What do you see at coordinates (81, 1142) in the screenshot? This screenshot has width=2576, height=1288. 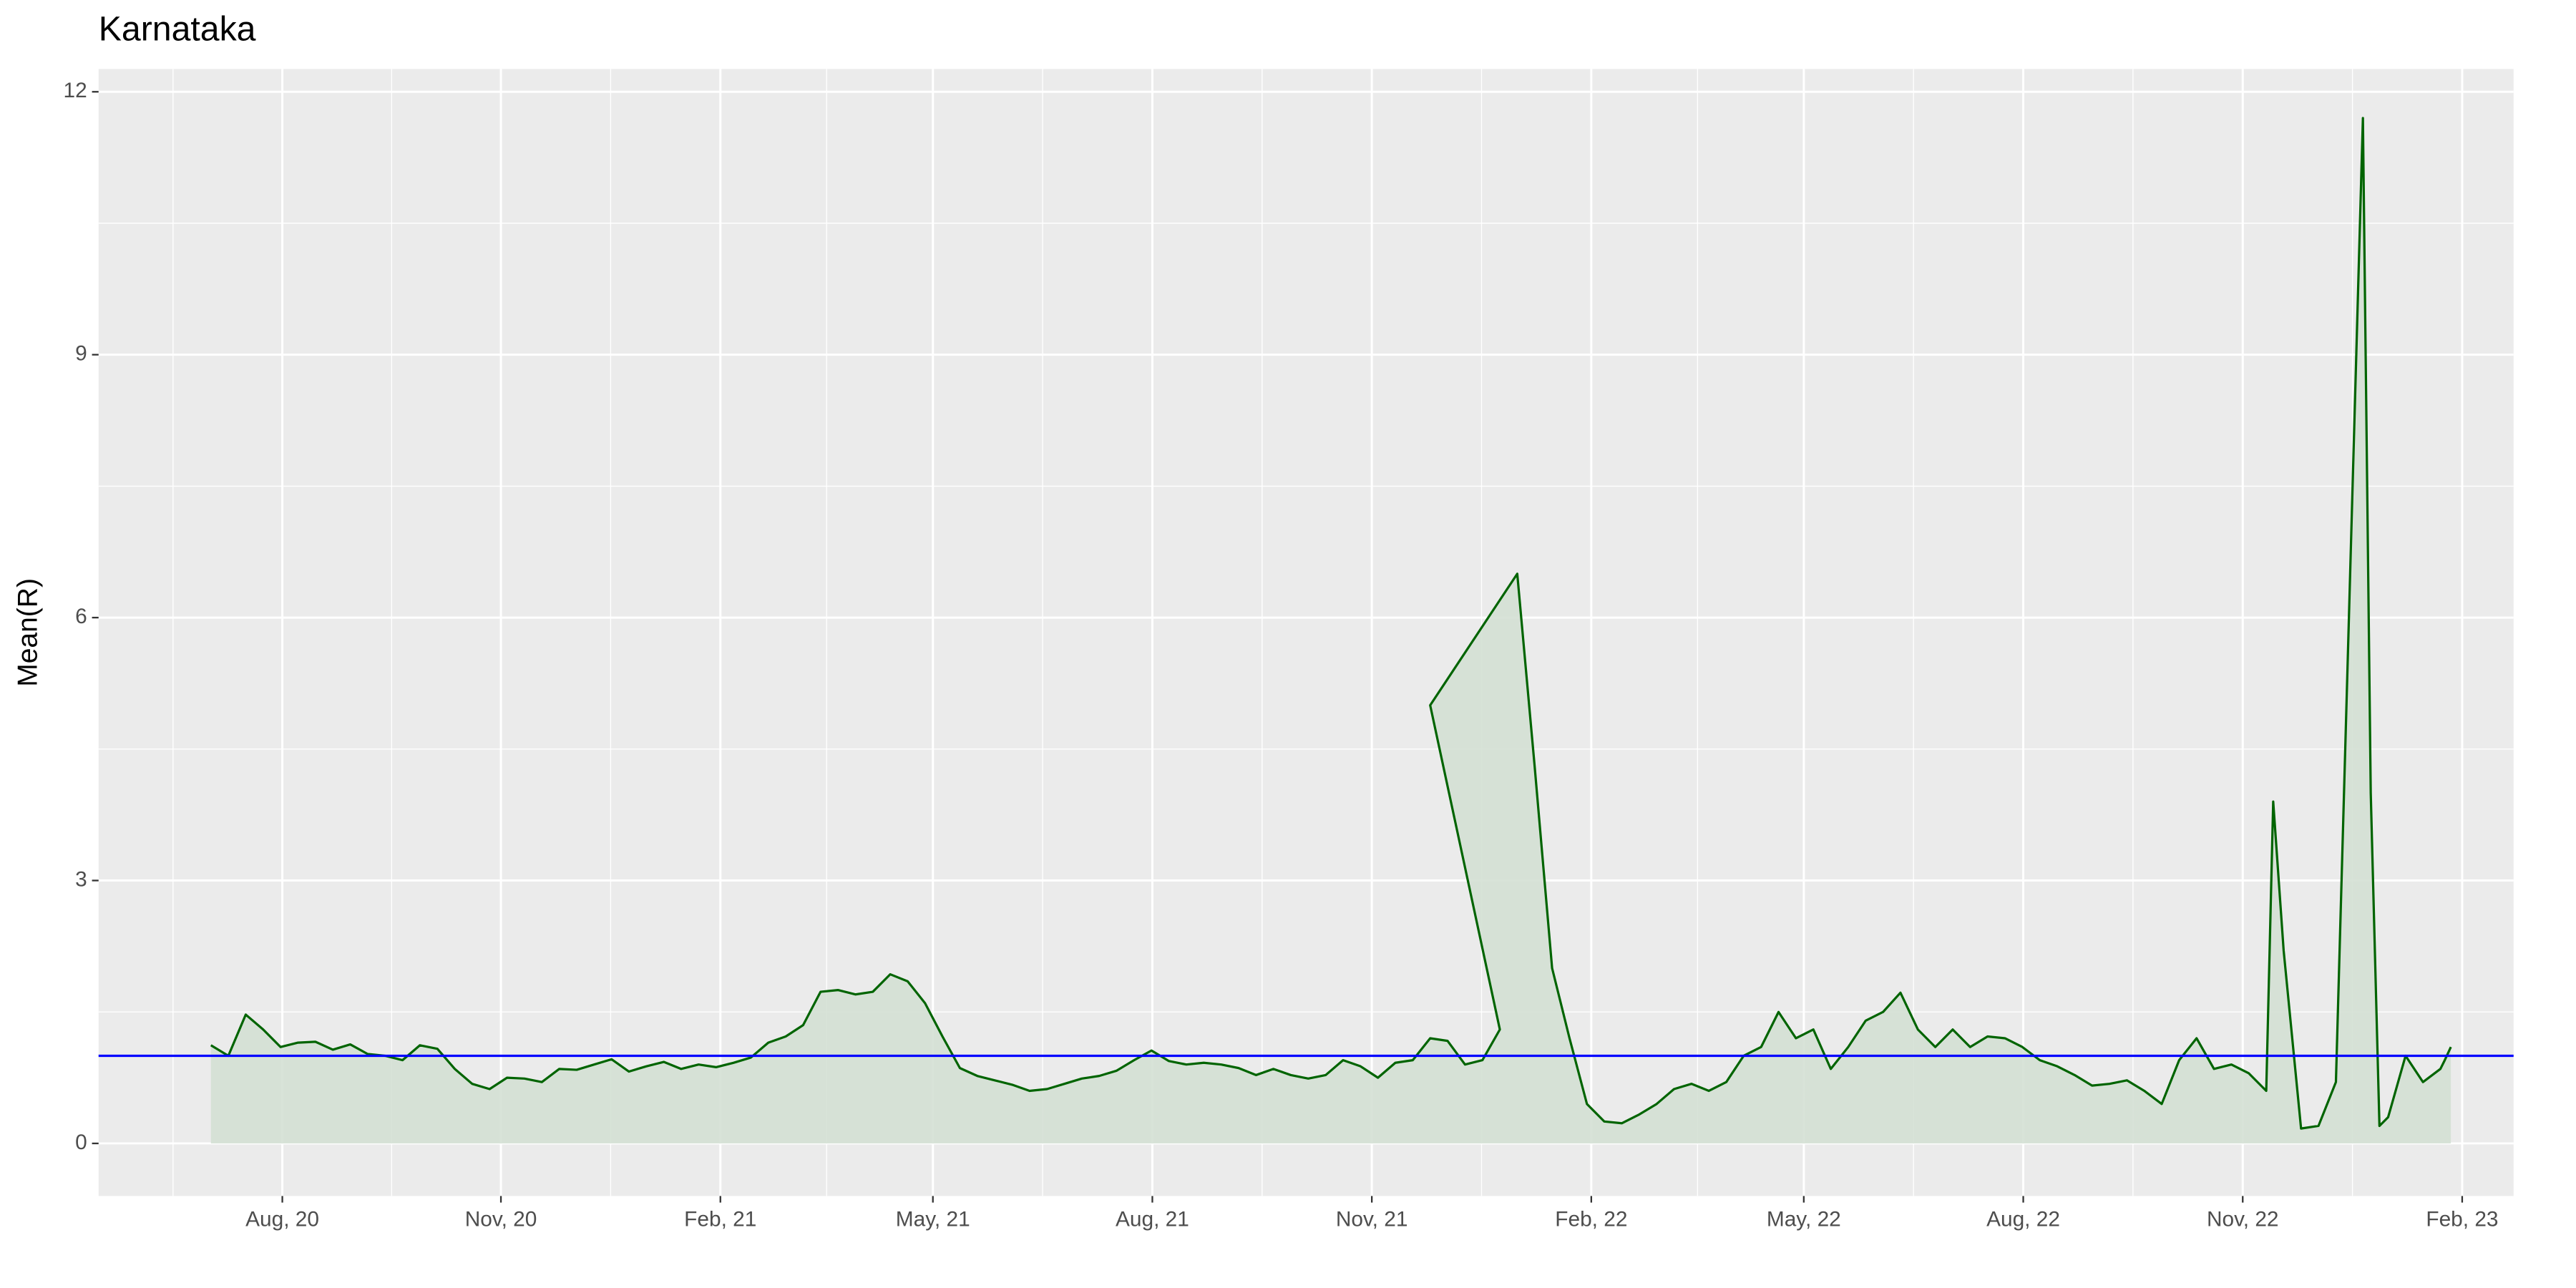 I see `y-tick-label: 0` at bounding box center [81, 1142].